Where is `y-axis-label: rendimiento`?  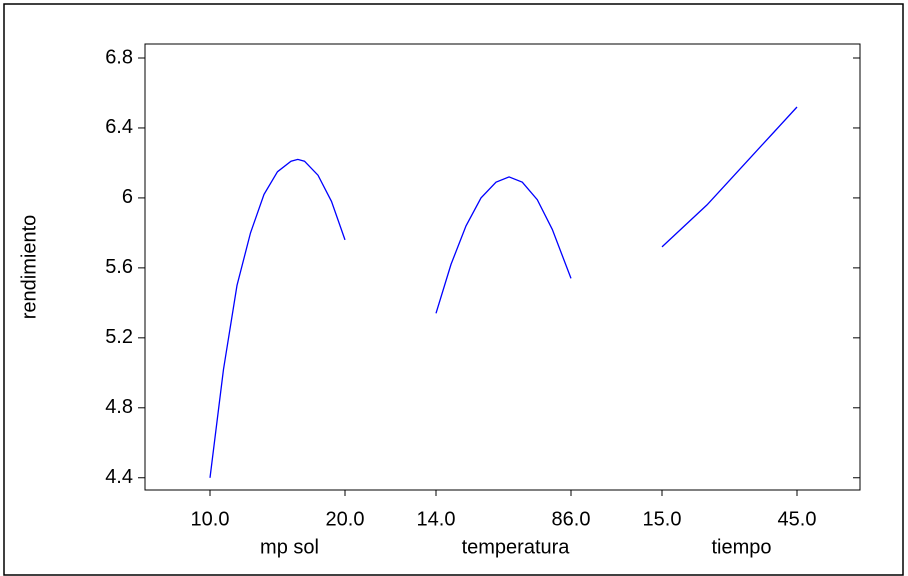
y-axis-label: rendimiento is located at coordinates (29, 267).